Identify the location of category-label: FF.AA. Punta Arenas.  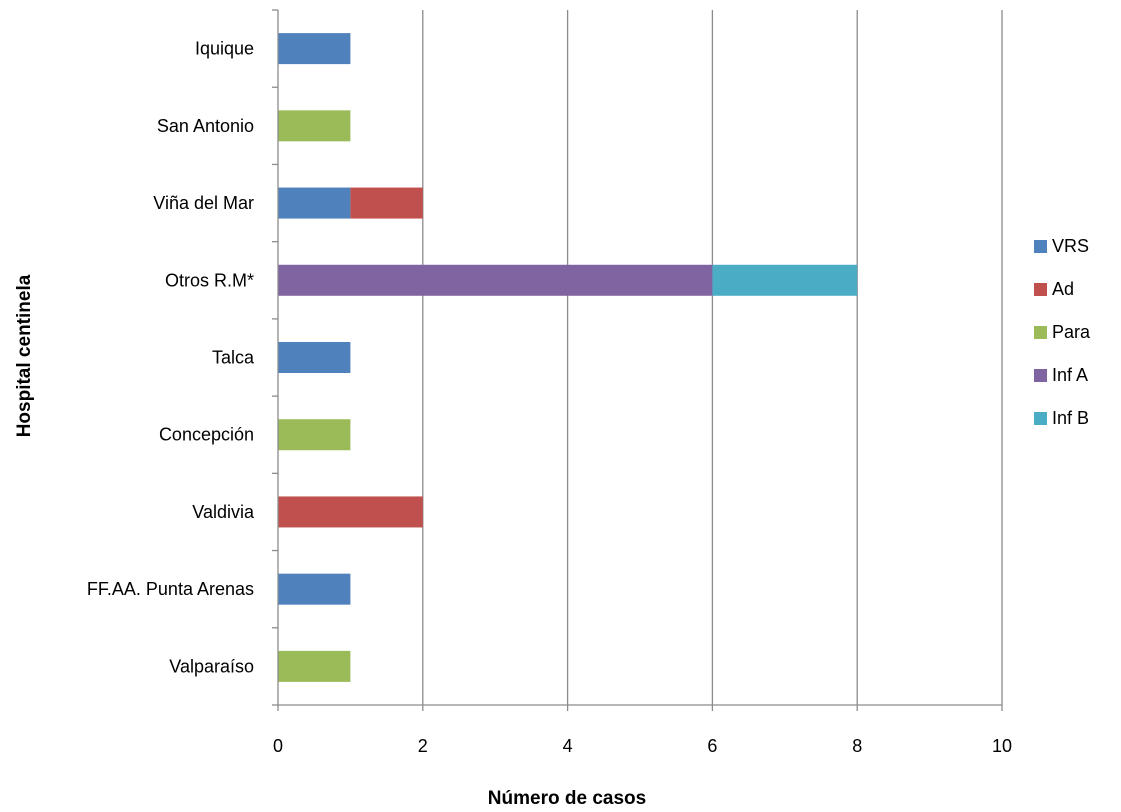
(170, 589).